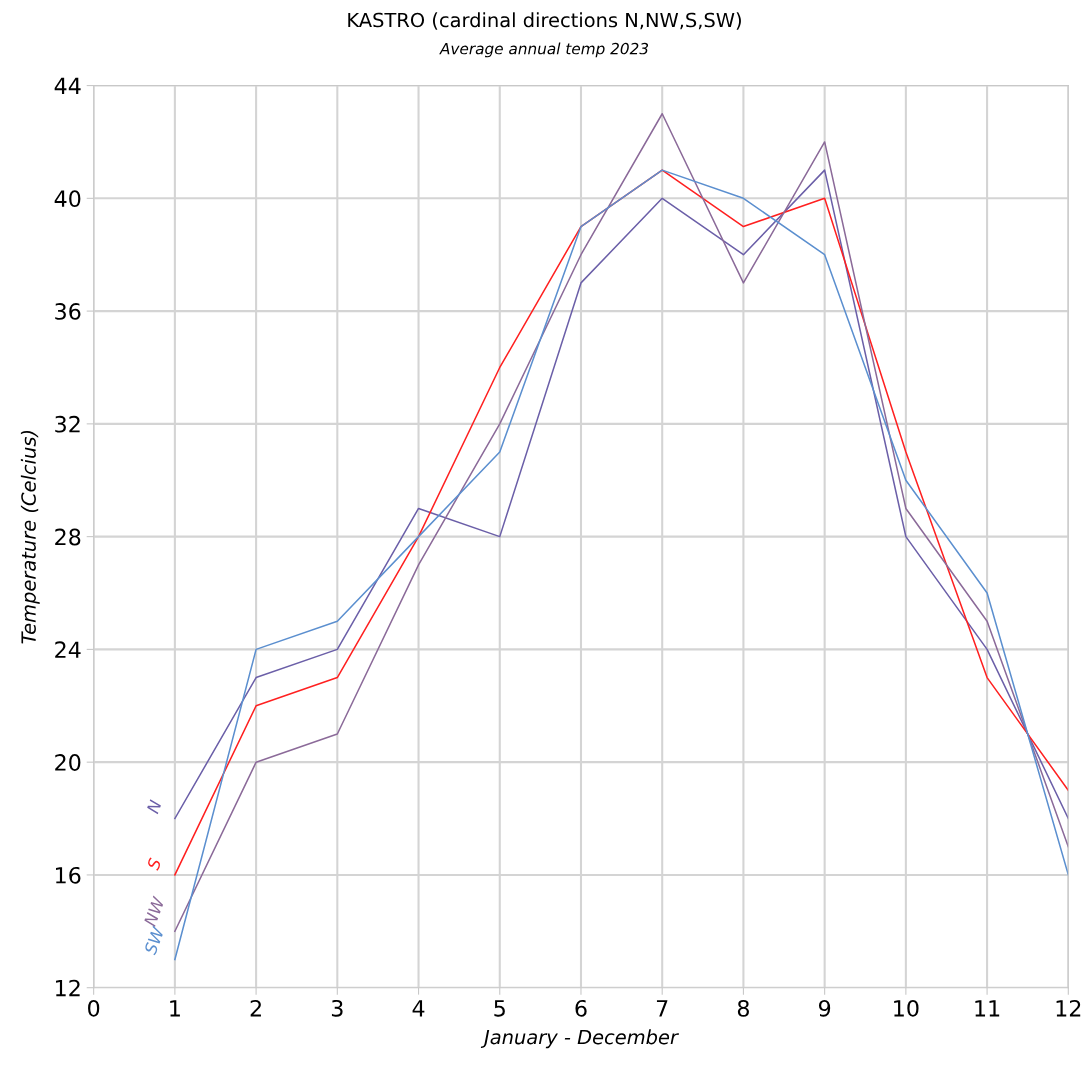  What do you see at coordinates (154, 807) in the screenshot?
I see `text: N` at bounding box center [154, 807].